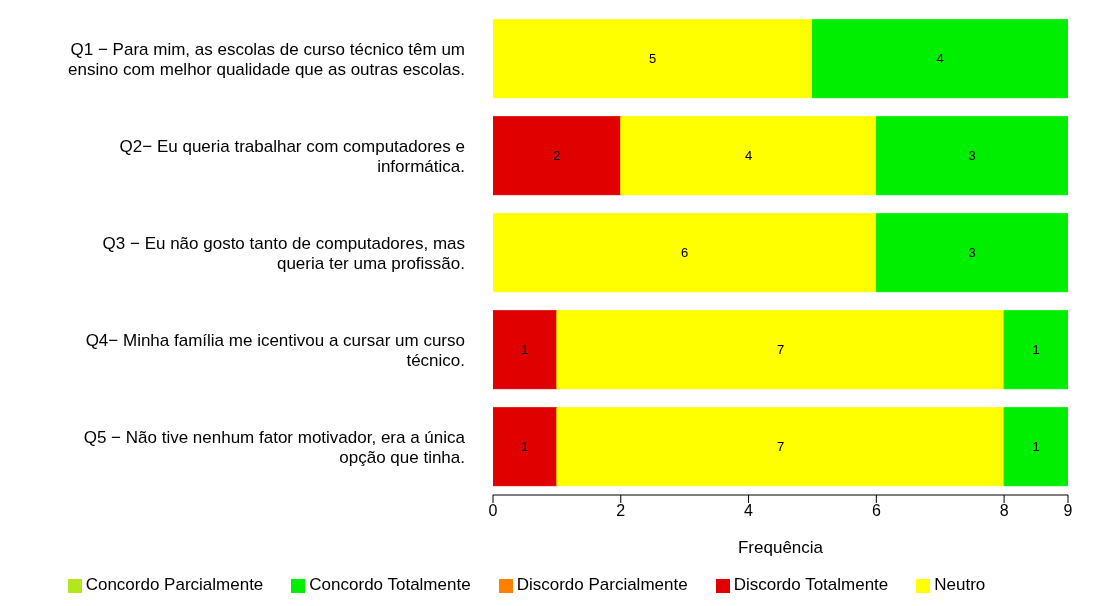  I want to click on x-tick-label: 8, so click(1004, 511).